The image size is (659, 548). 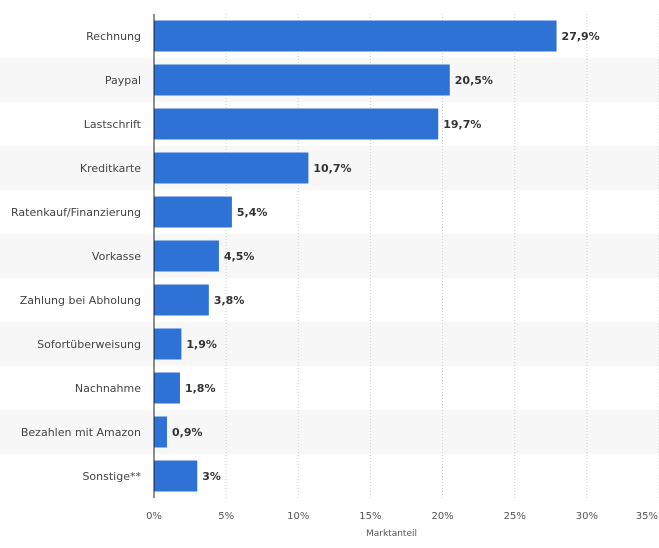 I want to click on value-label: 19,7%, so click(x=462, y=124).